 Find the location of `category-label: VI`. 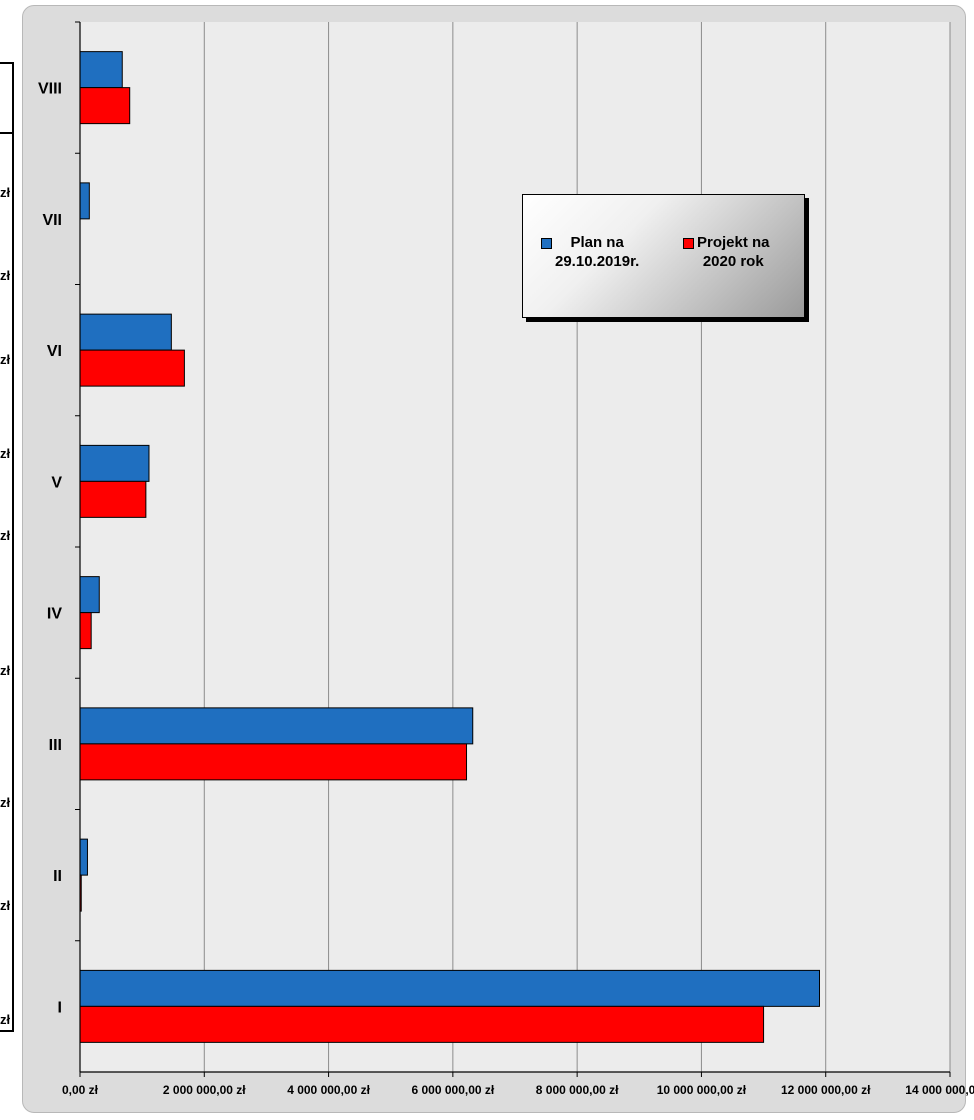

category-label: VI is located at coordinates (54, 351).